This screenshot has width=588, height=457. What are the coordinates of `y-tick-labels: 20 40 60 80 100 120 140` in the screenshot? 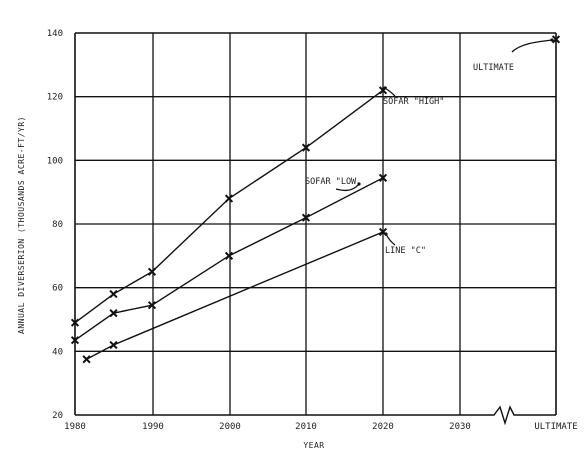 It's located at (55, 225).